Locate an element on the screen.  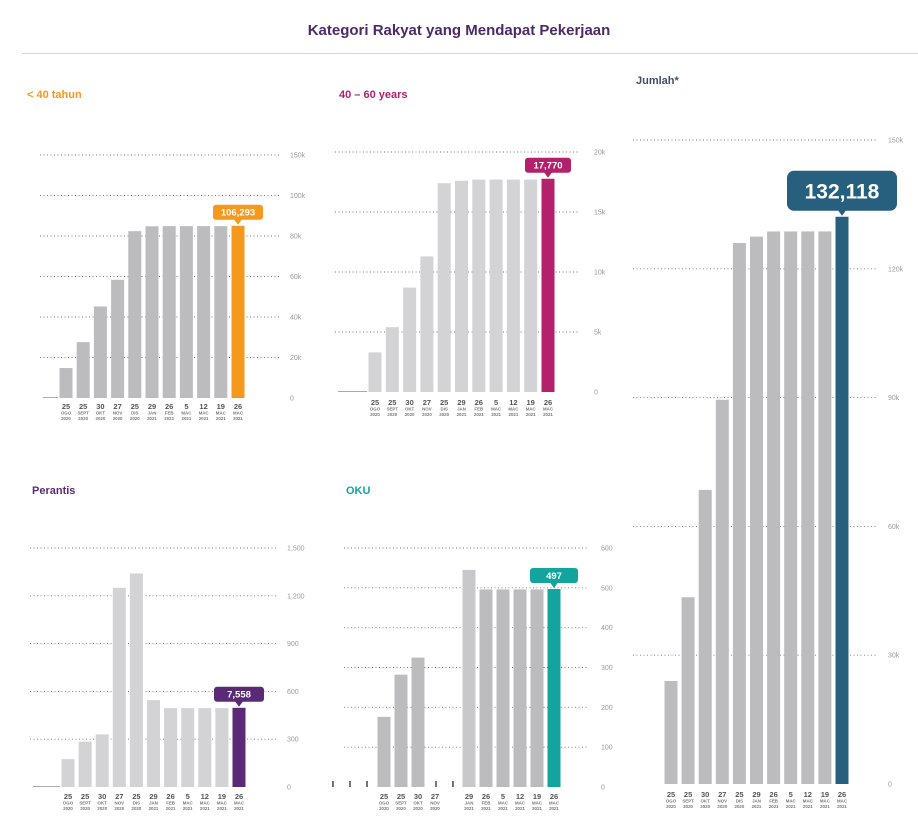
callout-value: 17,770 is located at coordinates (547, 166).